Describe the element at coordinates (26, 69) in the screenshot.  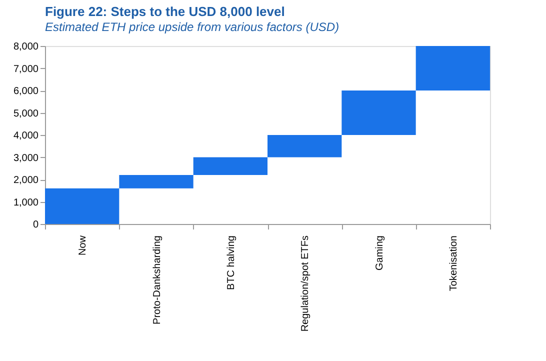
I see `y-tick-label: 7,000` at that location.